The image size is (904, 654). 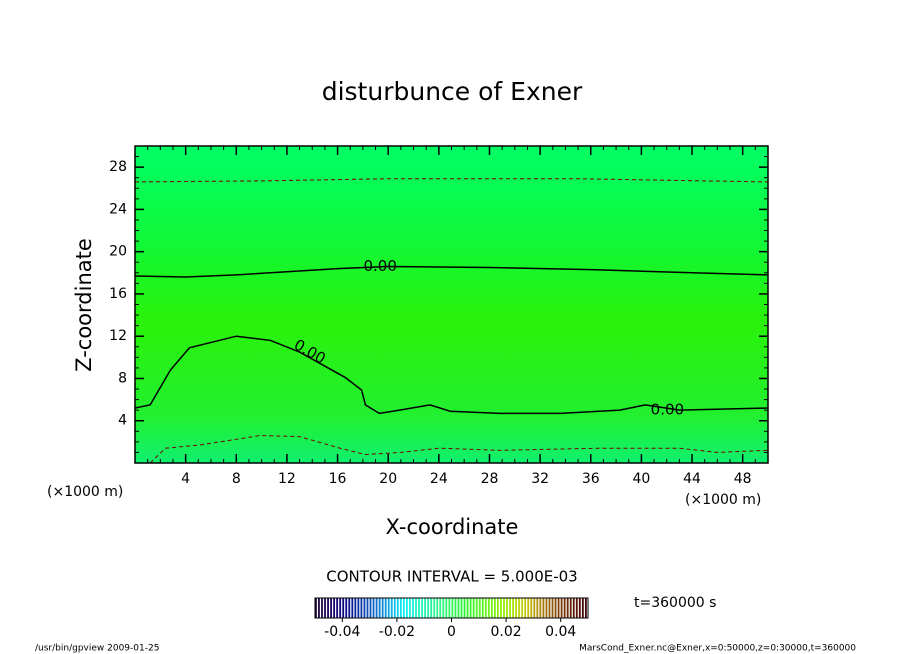 What do you see at coordinates (84, 305) in the screenshot?
I see `y-axis-label: Z-coordinate` at bounding box center [84, 305].